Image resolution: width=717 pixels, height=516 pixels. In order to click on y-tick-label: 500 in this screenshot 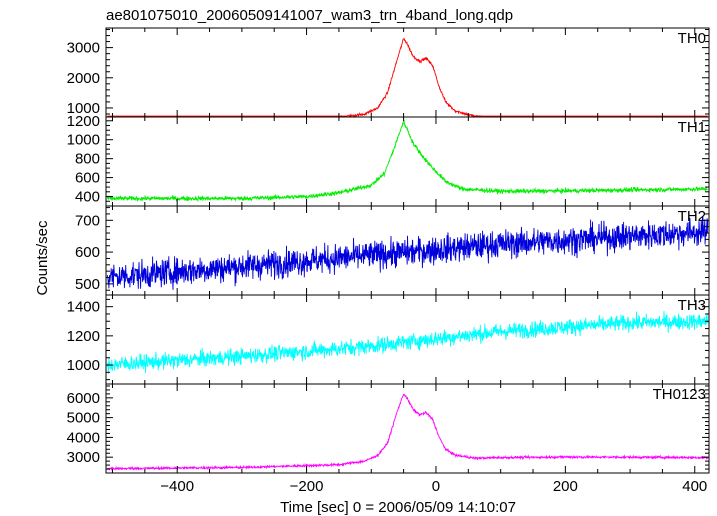, I will do `click(87, 284)`.